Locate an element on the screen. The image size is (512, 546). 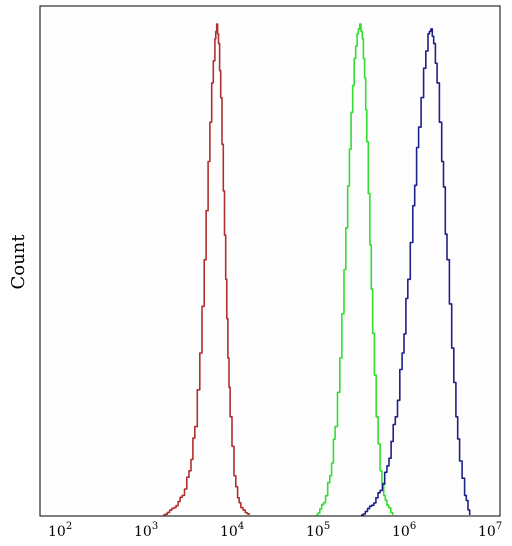
x-tick-exponent: 7 is located at coordinates (499, 526).